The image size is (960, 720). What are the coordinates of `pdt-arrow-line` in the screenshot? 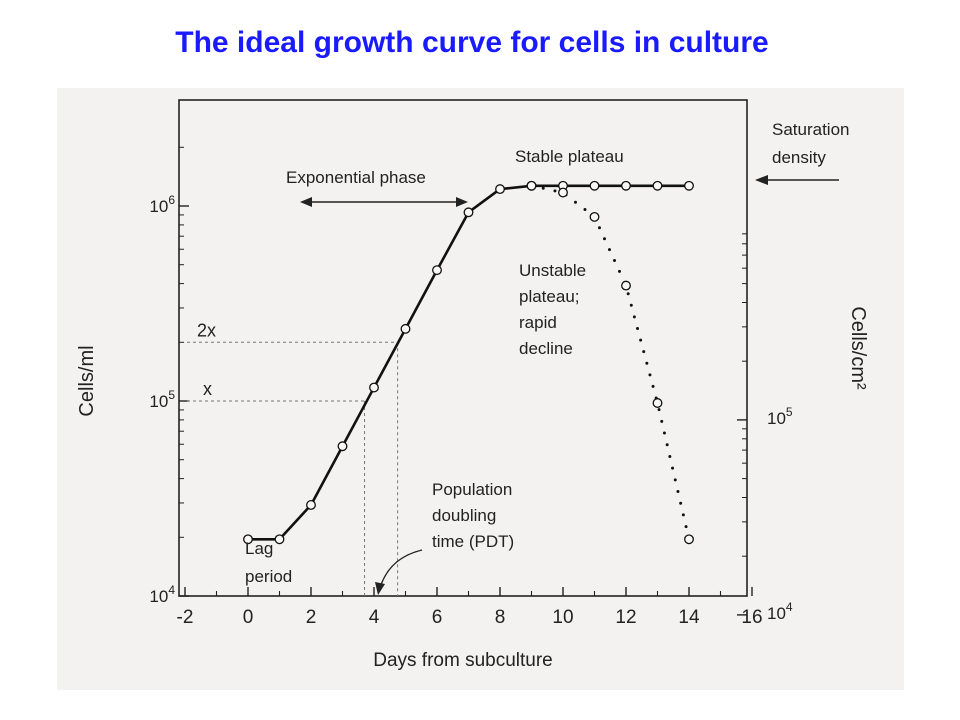 It's located at (401, 569).